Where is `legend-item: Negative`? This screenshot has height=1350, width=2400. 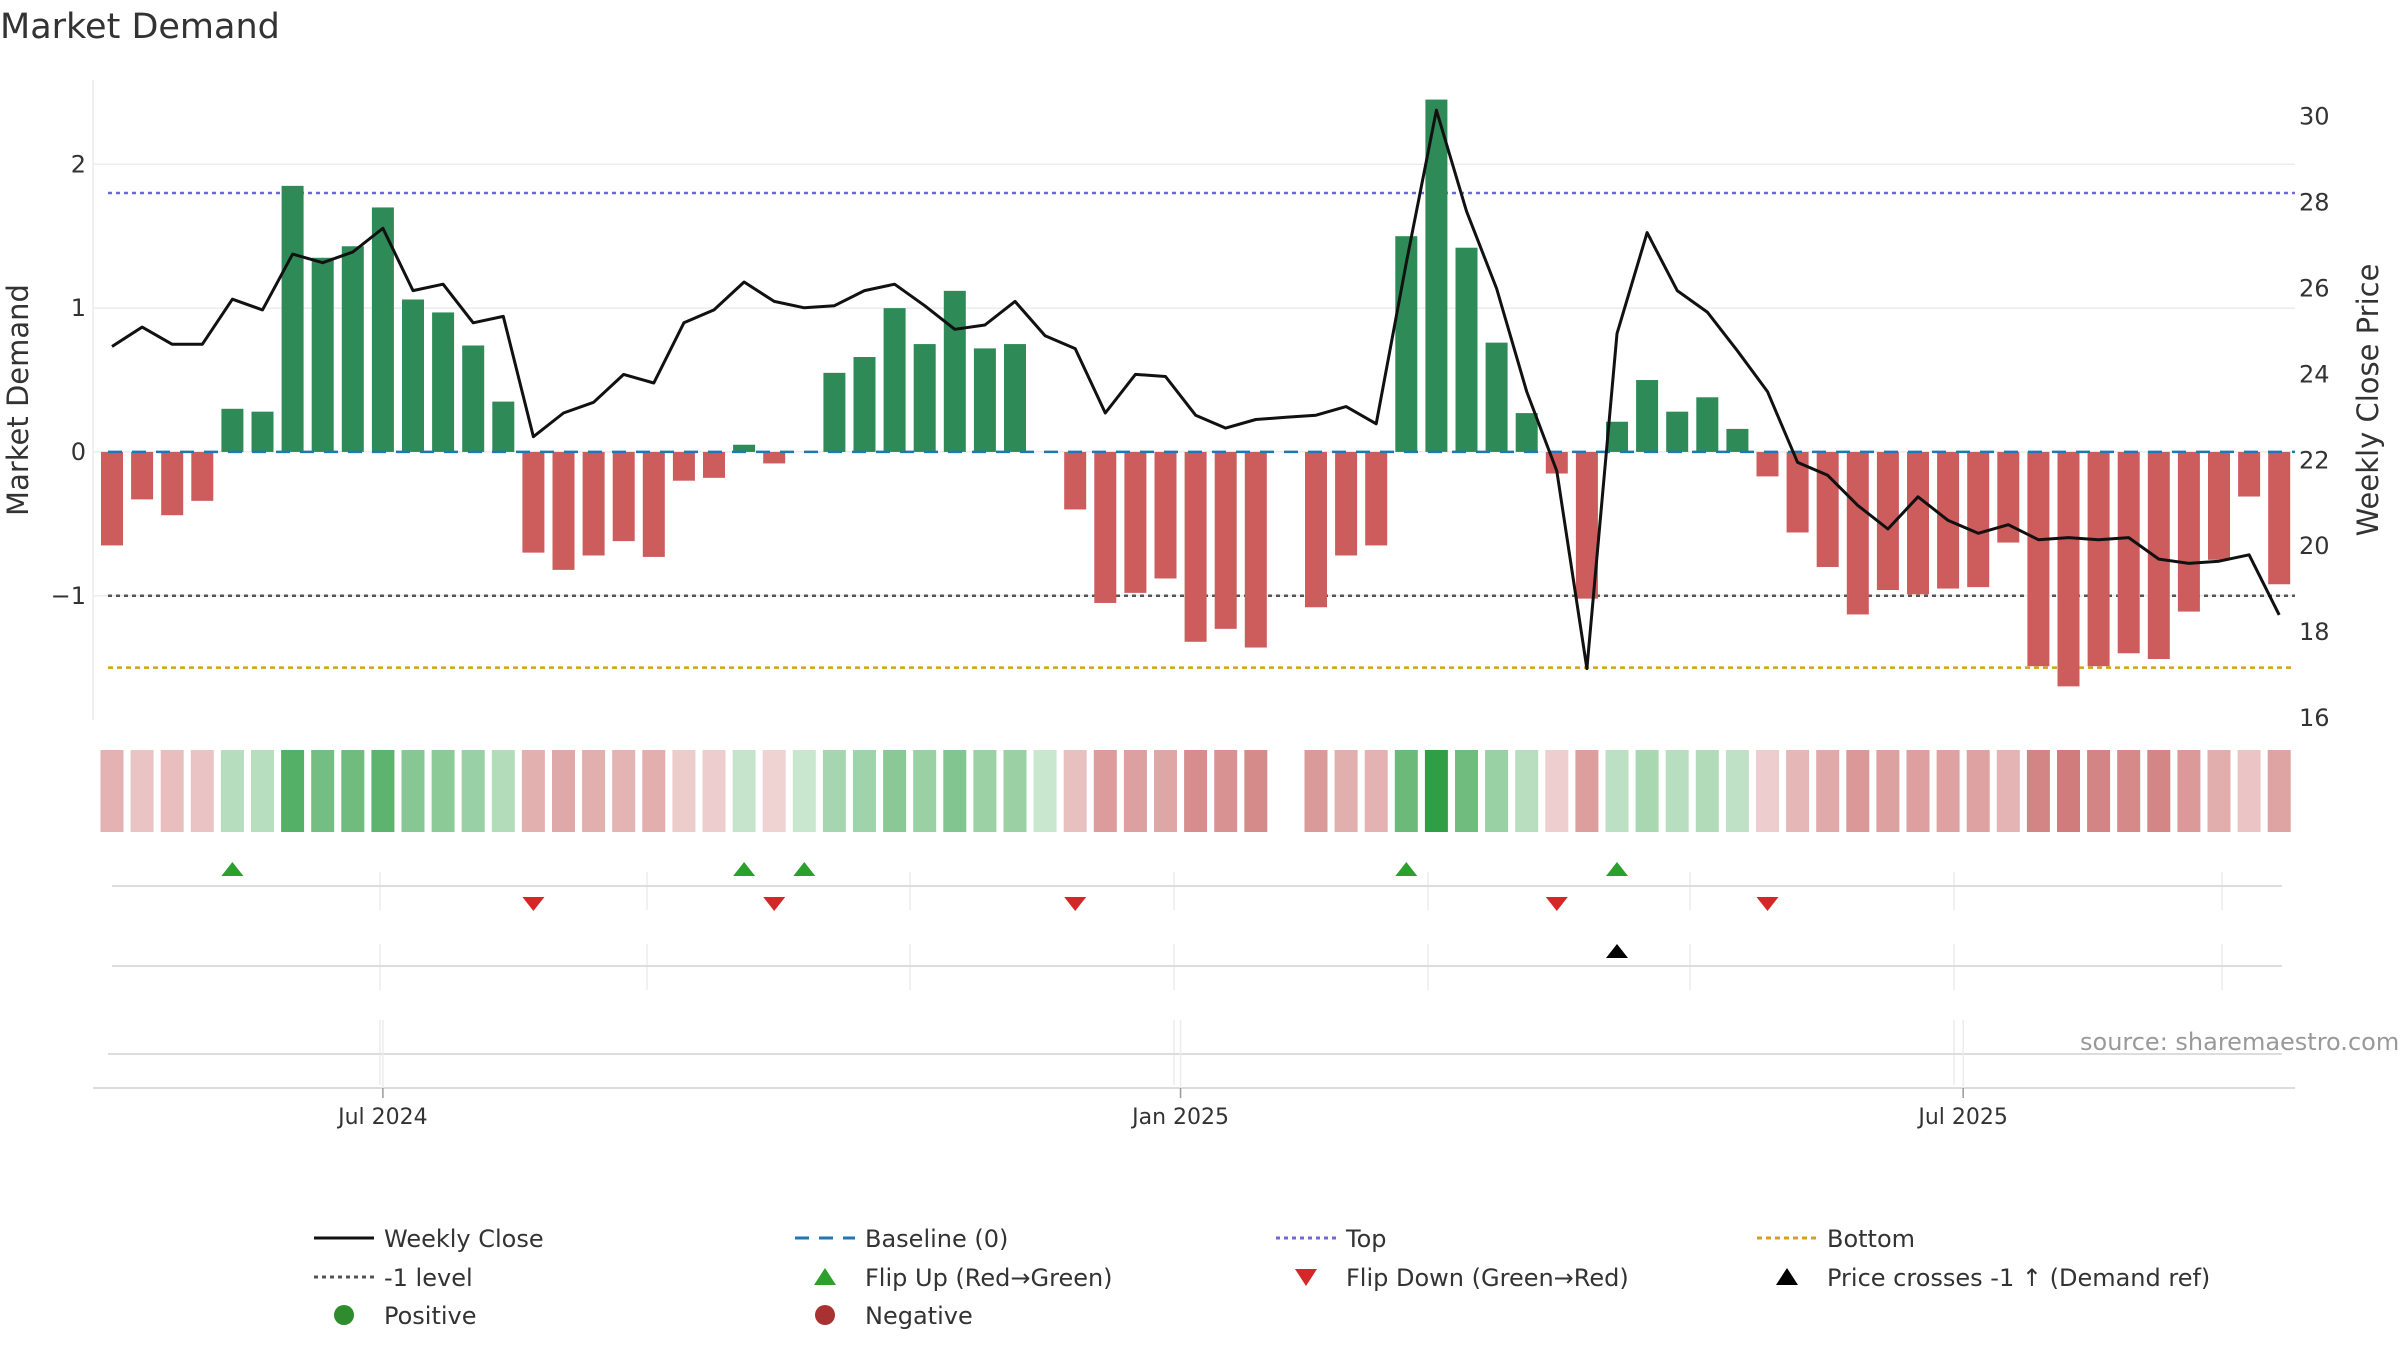 legend-item: Negative is located at coordinates (894, 1316).